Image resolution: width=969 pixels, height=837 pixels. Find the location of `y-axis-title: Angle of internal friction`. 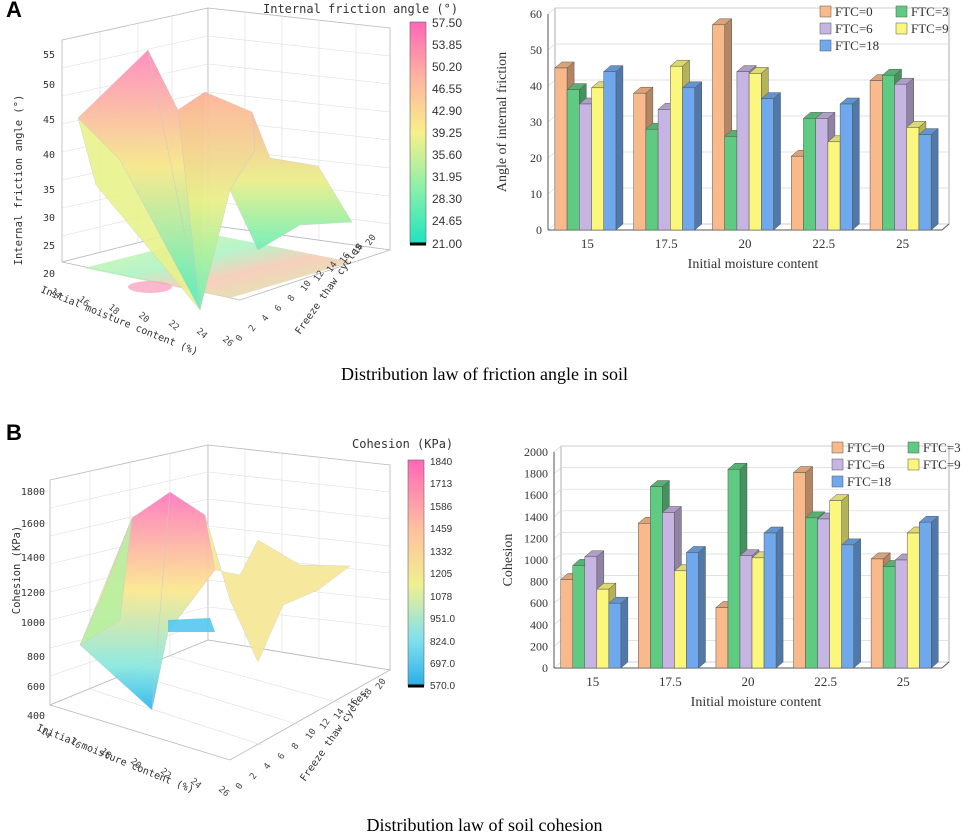

y-axis-title: Angle of internal friction is located at coordinates (502, 122).